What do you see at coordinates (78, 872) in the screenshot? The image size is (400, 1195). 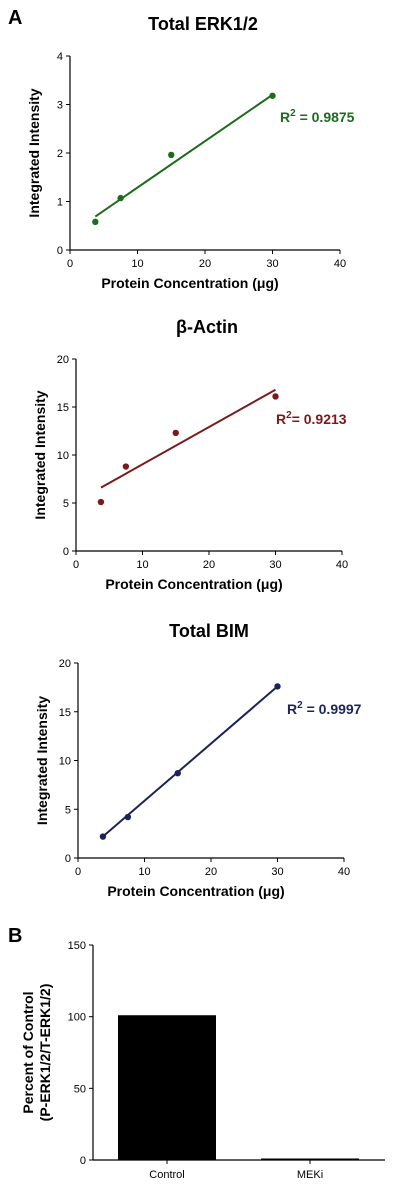 I see `chart3-x-tick-label: 0` at bounding box center [78, 872].